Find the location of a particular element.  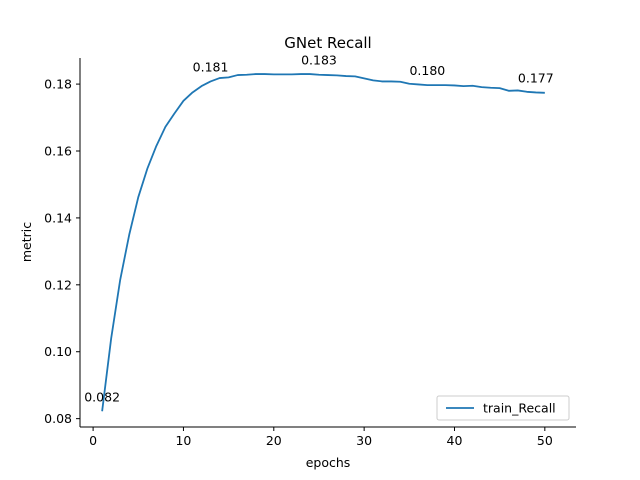

x-axis-label: epochs is located at coordinates (328, 462).